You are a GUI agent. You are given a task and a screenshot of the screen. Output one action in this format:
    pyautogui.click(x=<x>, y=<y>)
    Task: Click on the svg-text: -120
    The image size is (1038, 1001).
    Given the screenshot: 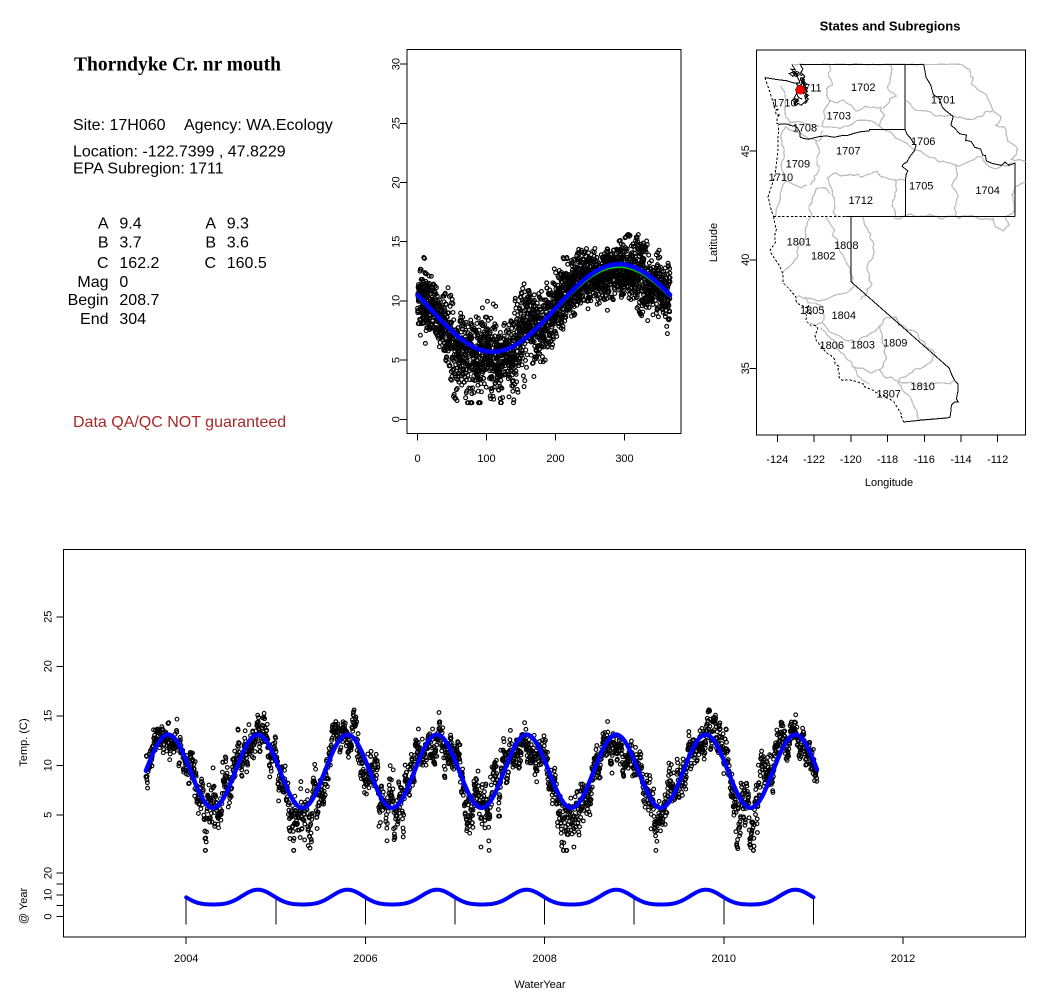 What is the action you would take?
    pyautogui.click(x=851, y=460)
    